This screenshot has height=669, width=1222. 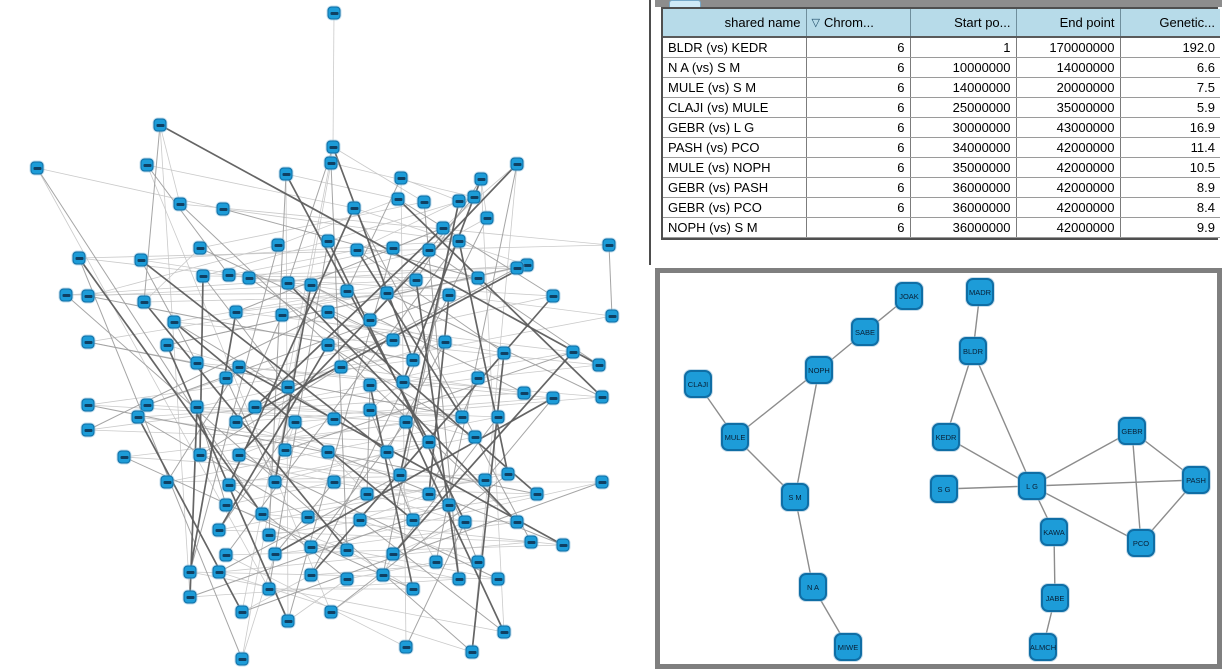 I want to click on network-node-jabe: JABE, so click(x=1055, y=598).